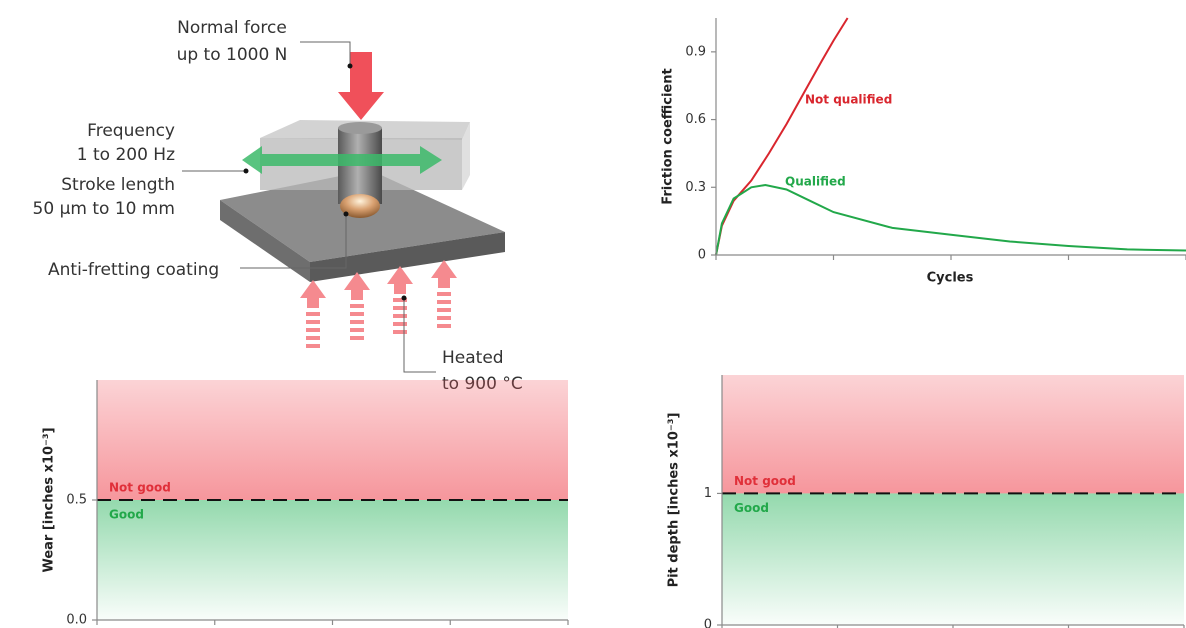 The width and height of the screenshot is (1186, 628). What do you see at coordinates (361, 86) in the screenshot?
I see `force-arrow` at bounding box center [361, 86].